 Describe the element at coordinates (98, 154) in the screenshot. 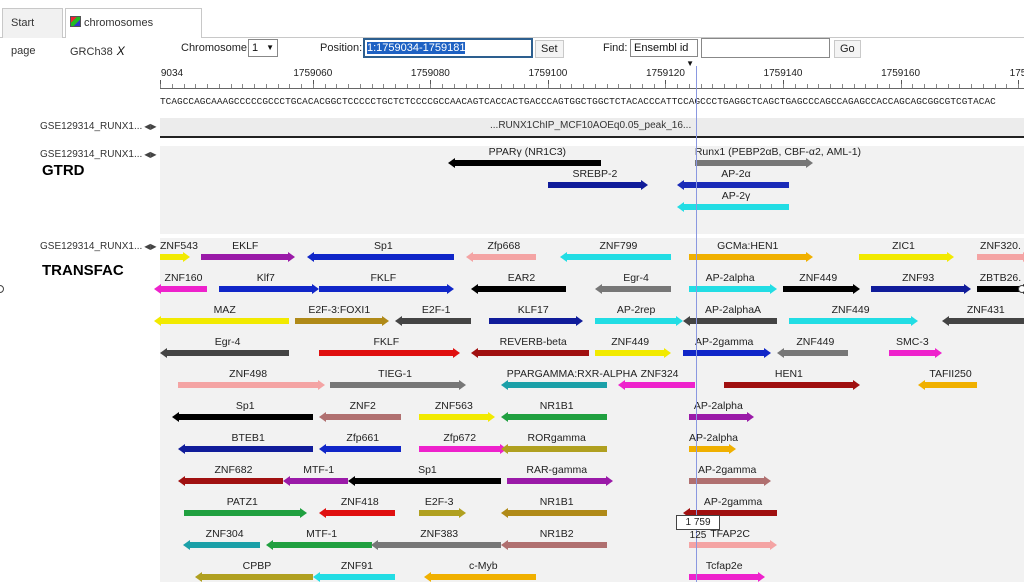

I see `gtrd-track-label: GSE129314_RUNX1... ◀▶` at that location.